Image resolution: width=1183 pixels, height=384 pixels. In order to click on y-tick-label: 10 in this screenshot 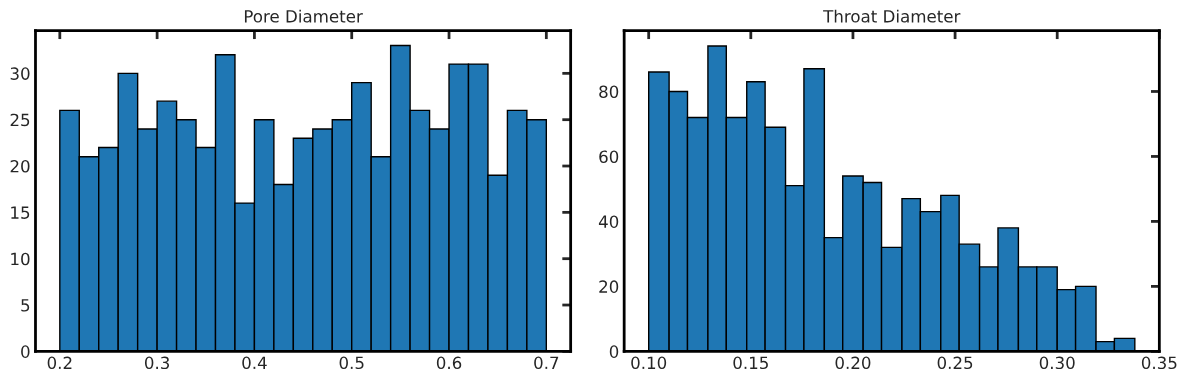, I will do `click(20, 259)`.